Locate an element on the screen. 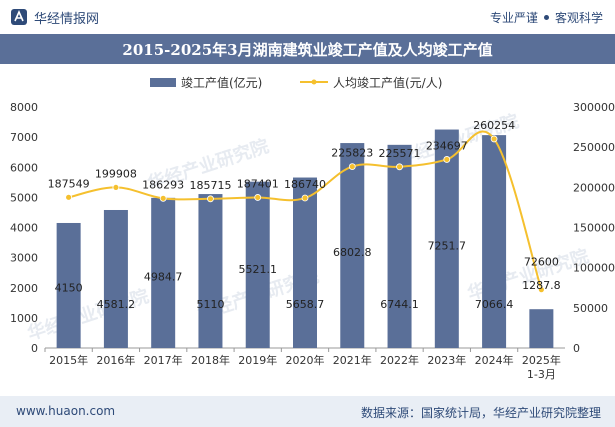  bar-value-label: 4581.2 is located at coordinates (116, 304).